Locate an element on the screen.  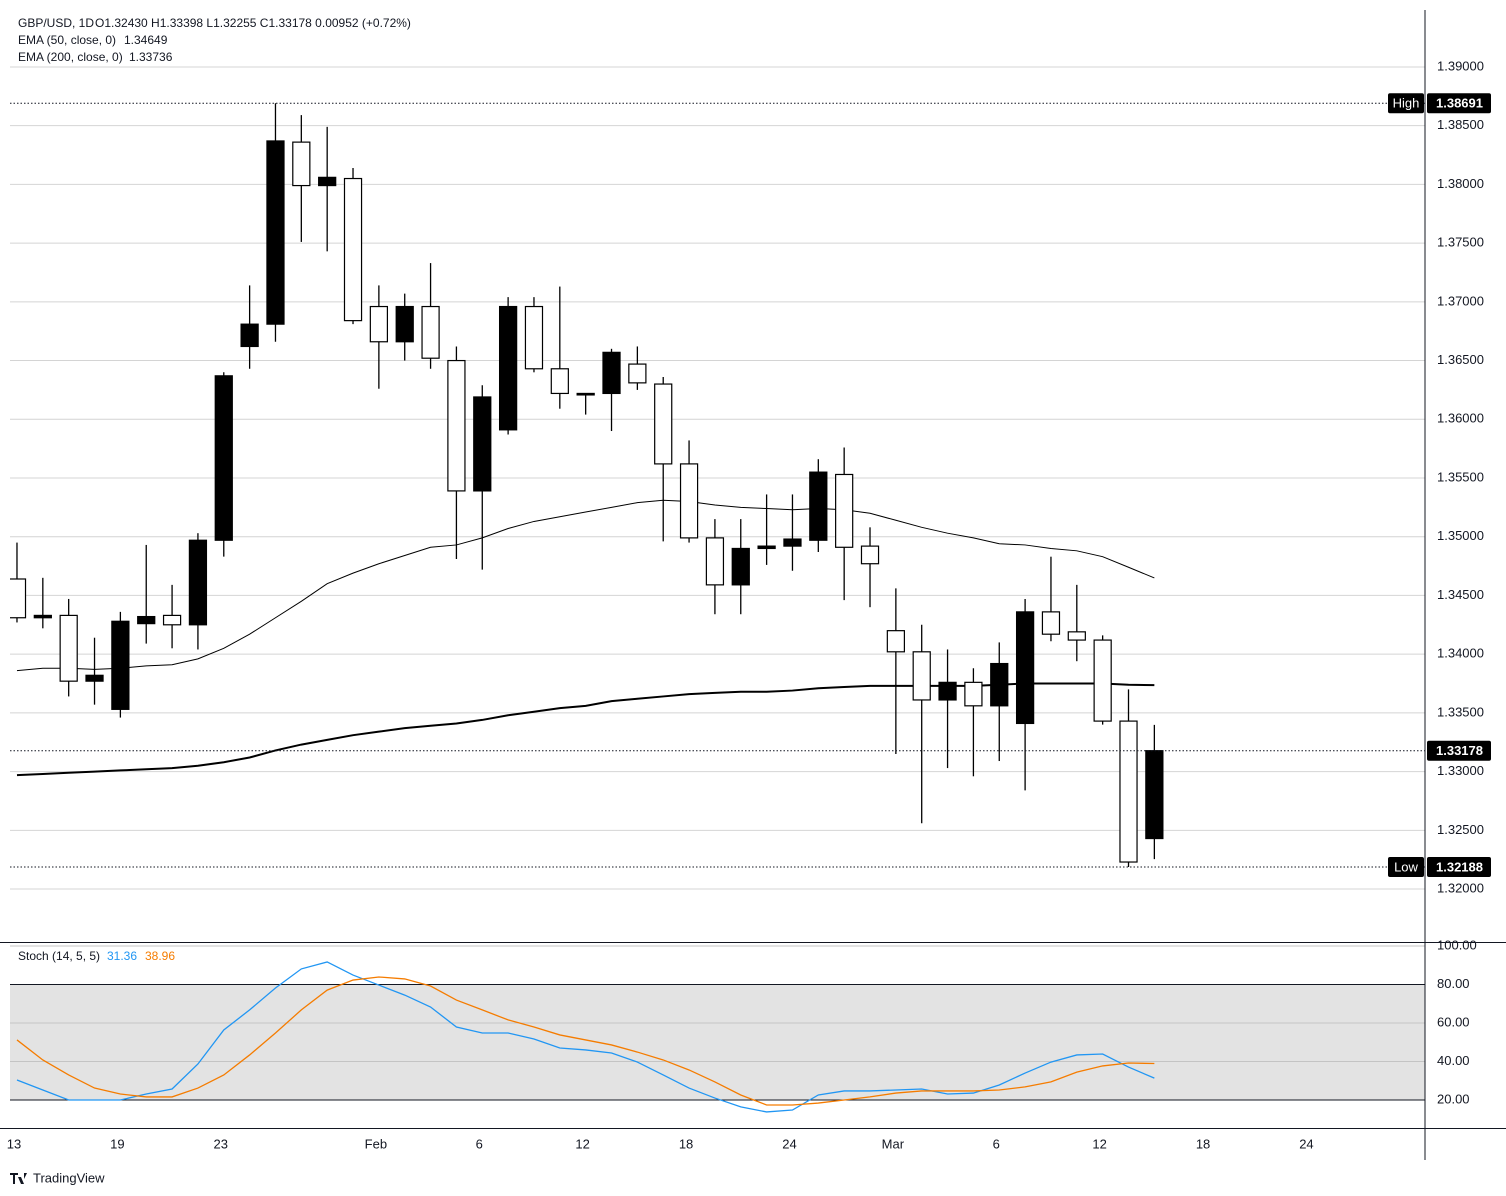
y-tick-label: 1.33000 is located at coordinates (1460, 770).